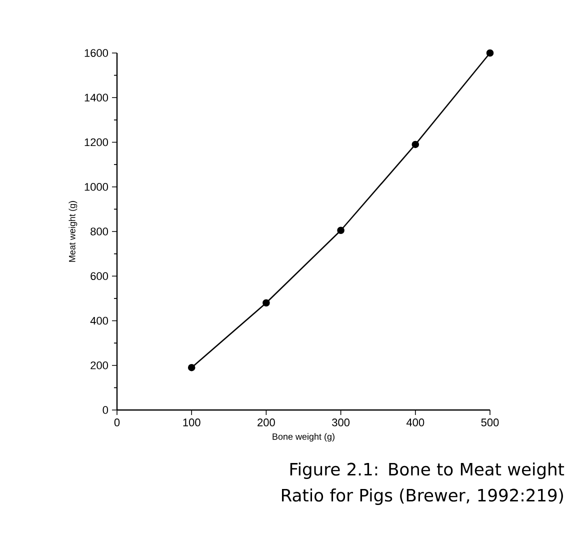  What do you see at coordinates (341, 422) in the screenshot?
I see `x-tick-label: 300` at bounding box center [341, 422].